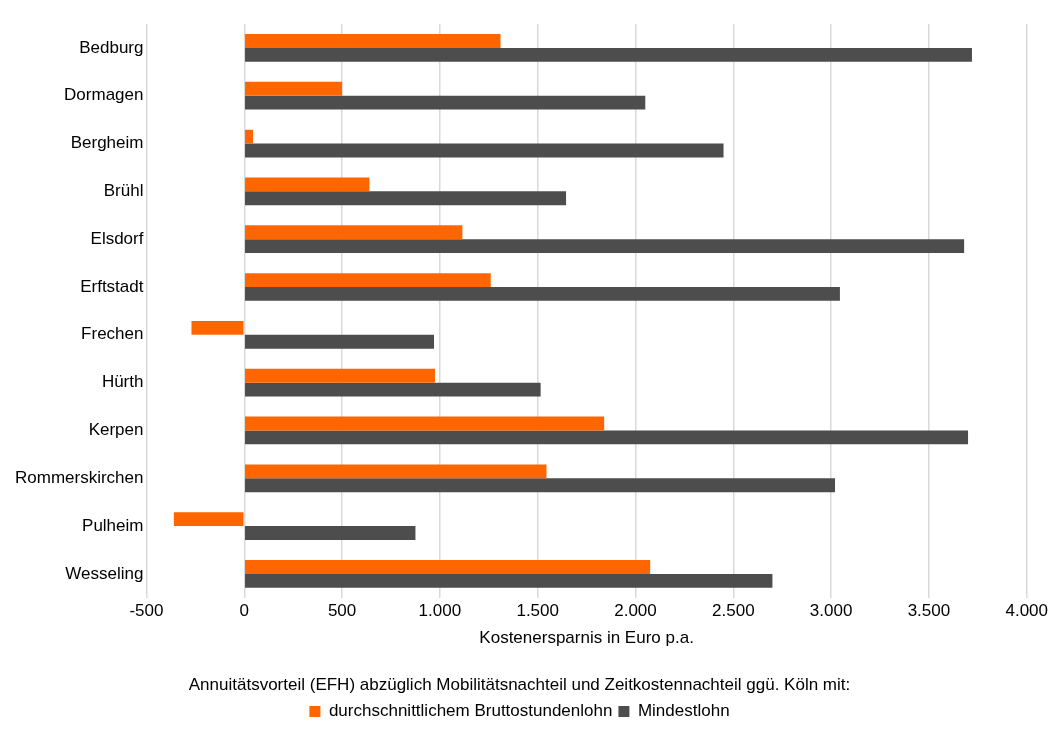 Image resolution: width=1059 pixels, height=738 pixels. What do you see at coordinates (635, 610) in the screenshot?
I see `x-tick-label: 2.000` at bounding box center [635, 610].